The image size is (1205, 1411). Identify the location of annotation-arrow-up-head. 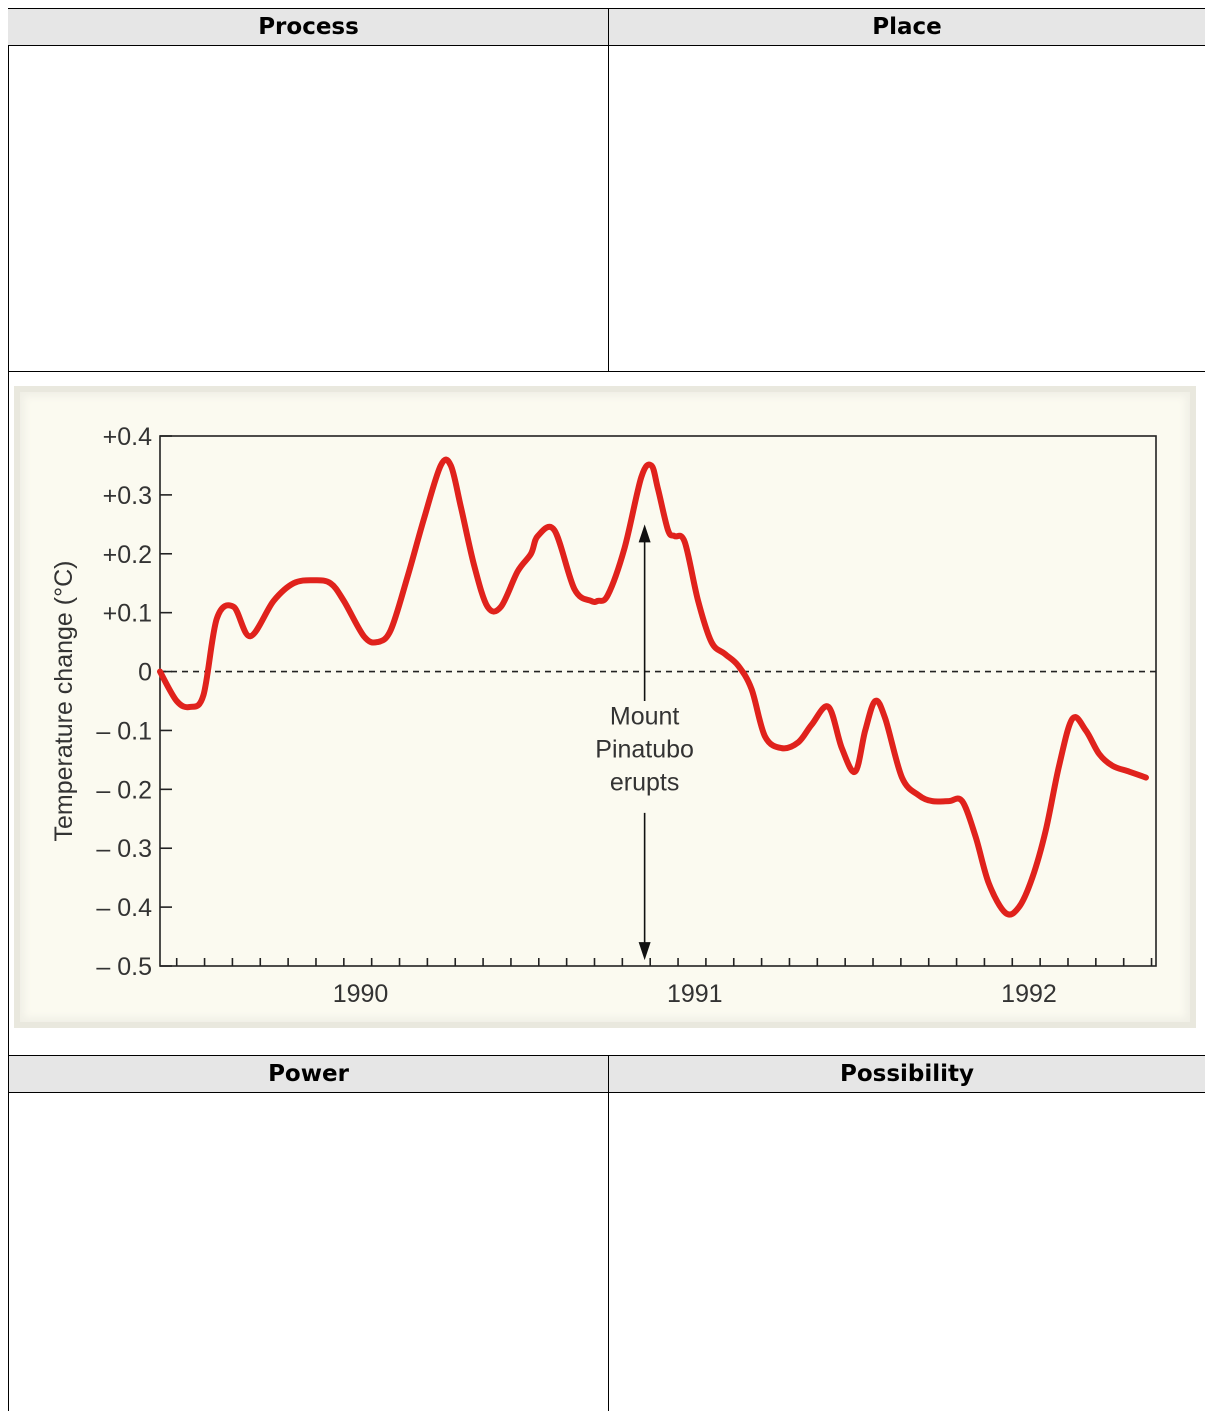
(644, 533).